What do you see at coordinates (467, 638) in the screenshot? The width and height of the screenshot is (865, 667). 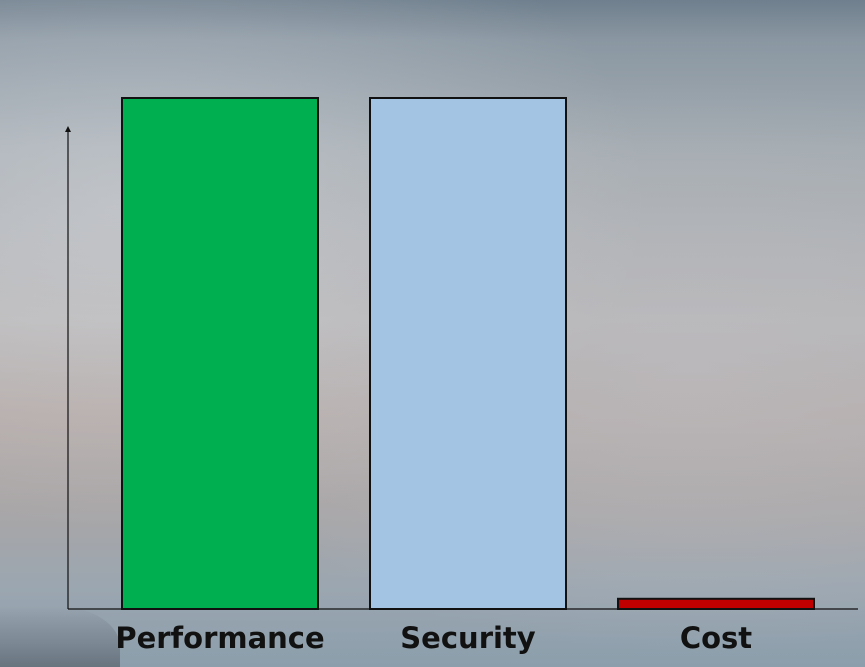 I see `category-label-security: Security` at bounding box center [467, 638].